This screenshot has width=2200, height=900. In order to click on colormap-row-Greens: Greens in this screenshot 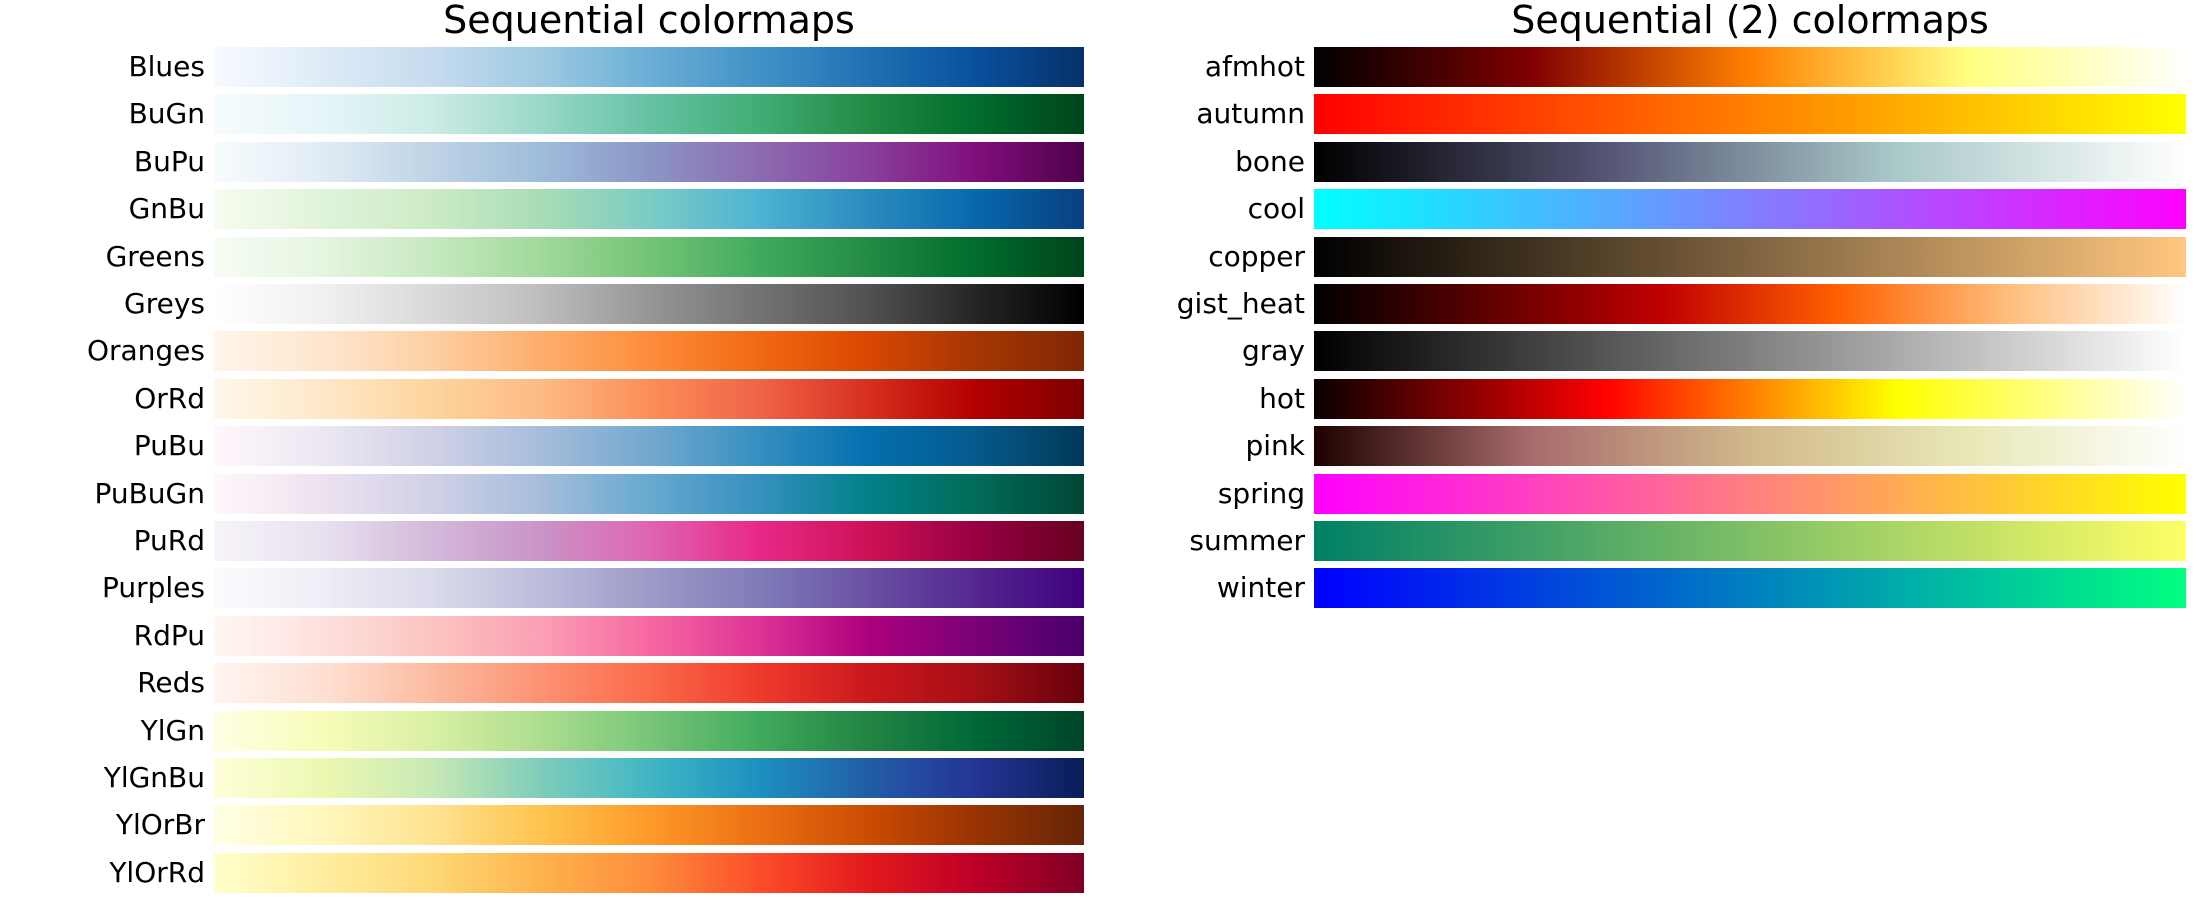, I will do `click(542, 256)`.